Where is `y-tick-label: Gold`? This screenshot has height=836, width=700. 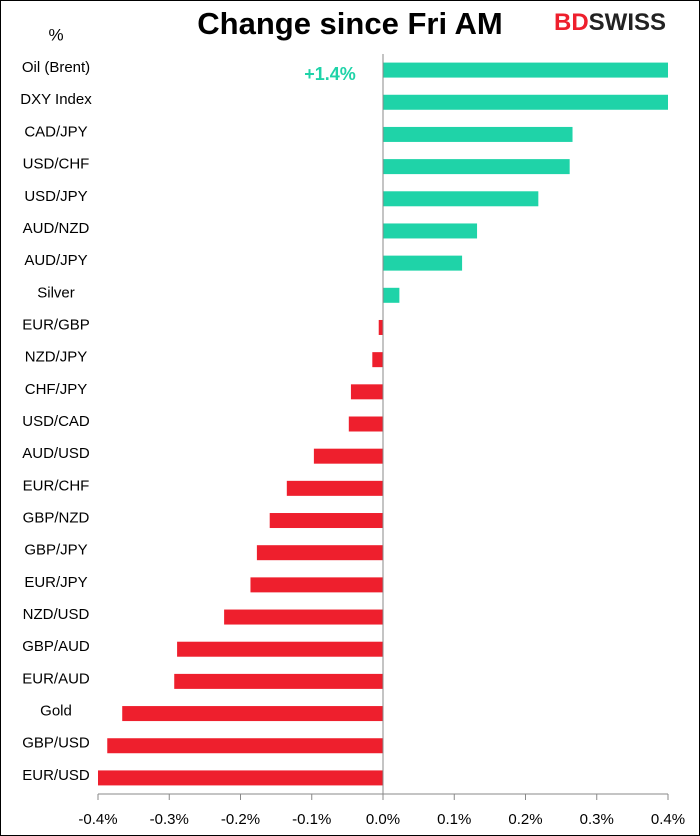 y-tick-label: Gold is located at coordinates (56, 711).